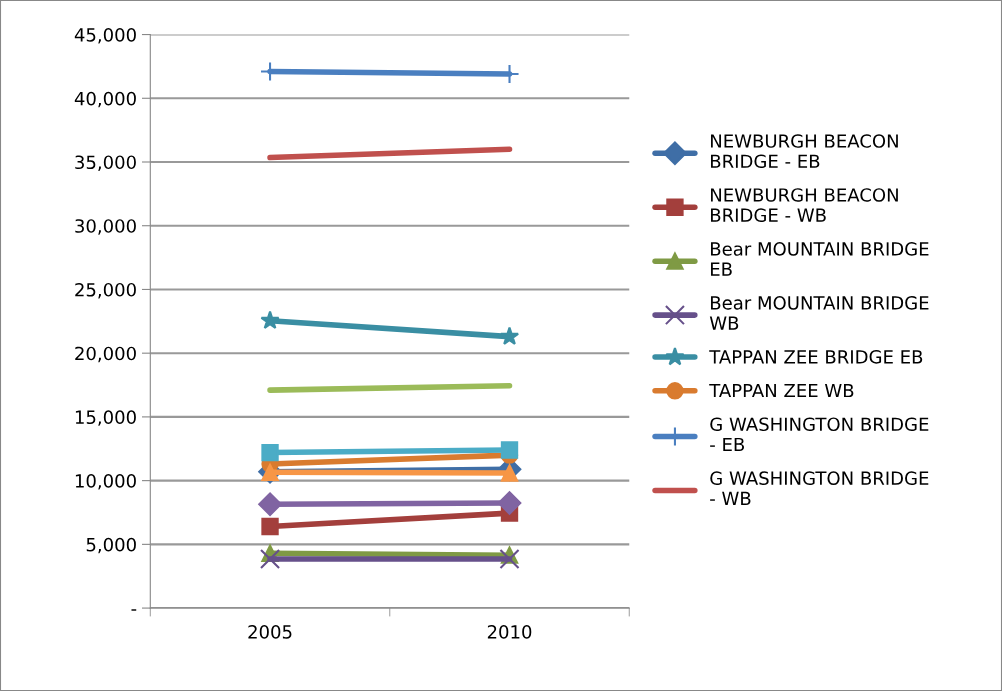 This screenshot has height=691, width=1002. I want to click on y-tick-label: 40,000, so click(105, 99).